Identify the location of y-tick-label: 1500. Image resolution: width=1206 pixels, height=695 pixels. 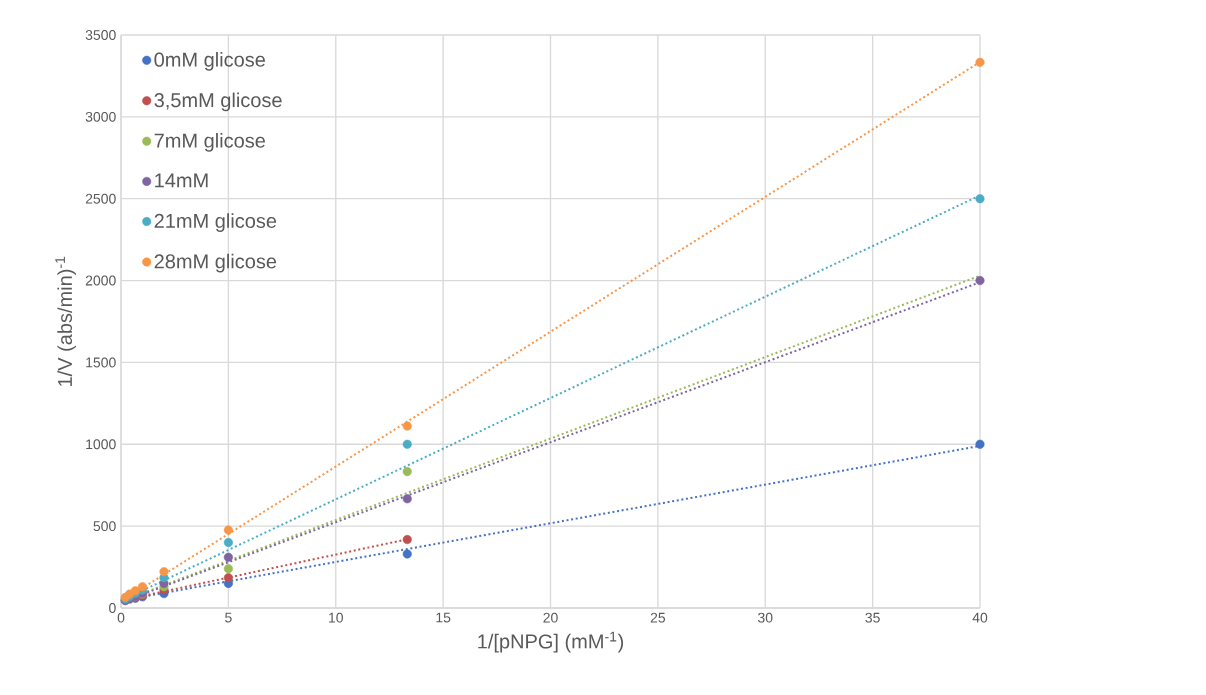
(101, 362).